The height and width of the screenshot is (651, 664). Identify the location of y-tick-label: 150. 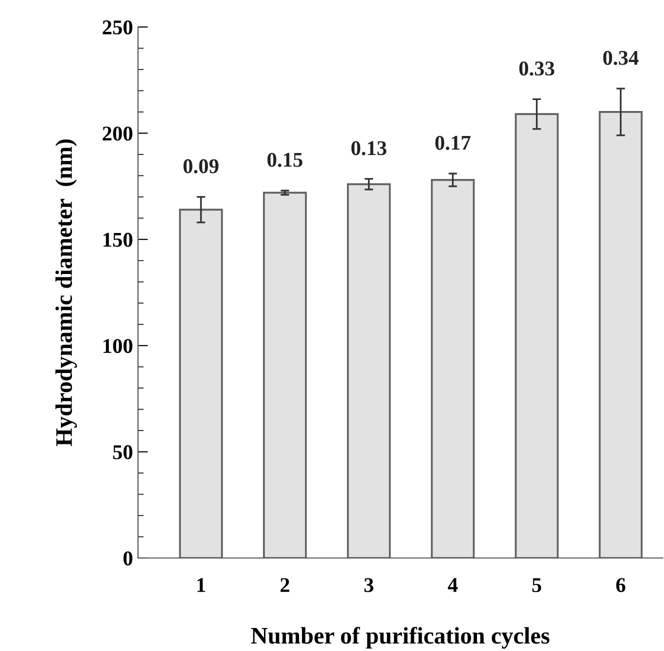
(118, 239).